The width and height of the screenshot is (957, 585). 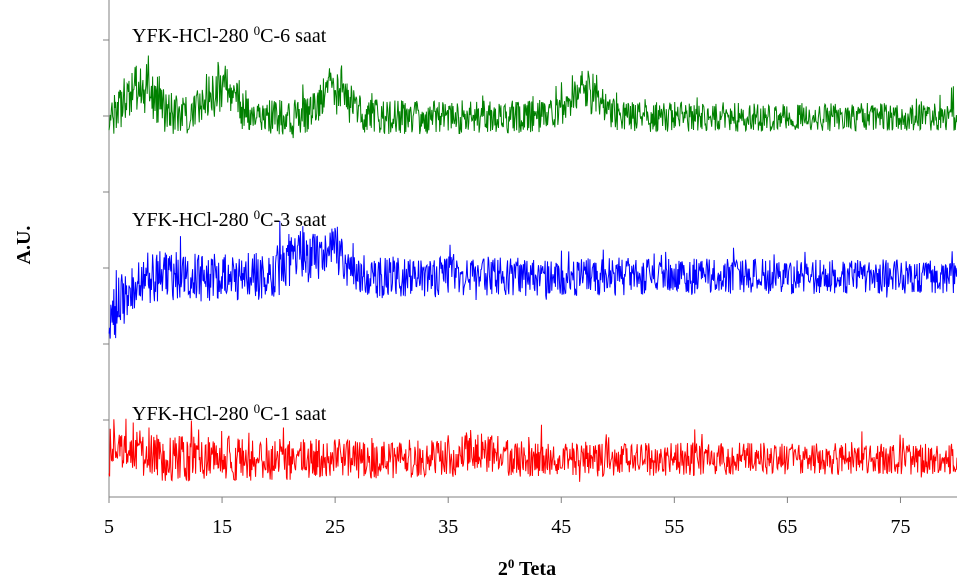 What do you see at coordinates (109, 527) in the screenshot?
I see `x-tick-label-5: 5` at bounding box center [109, 527].